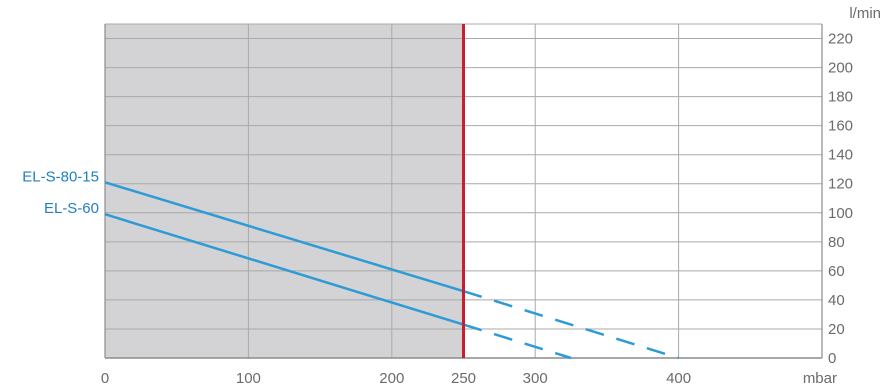  What do you see at coordinates (840, 155) in the screenshot?
I see `y-tick-label-140: 140` at bounding box center [840, 155].